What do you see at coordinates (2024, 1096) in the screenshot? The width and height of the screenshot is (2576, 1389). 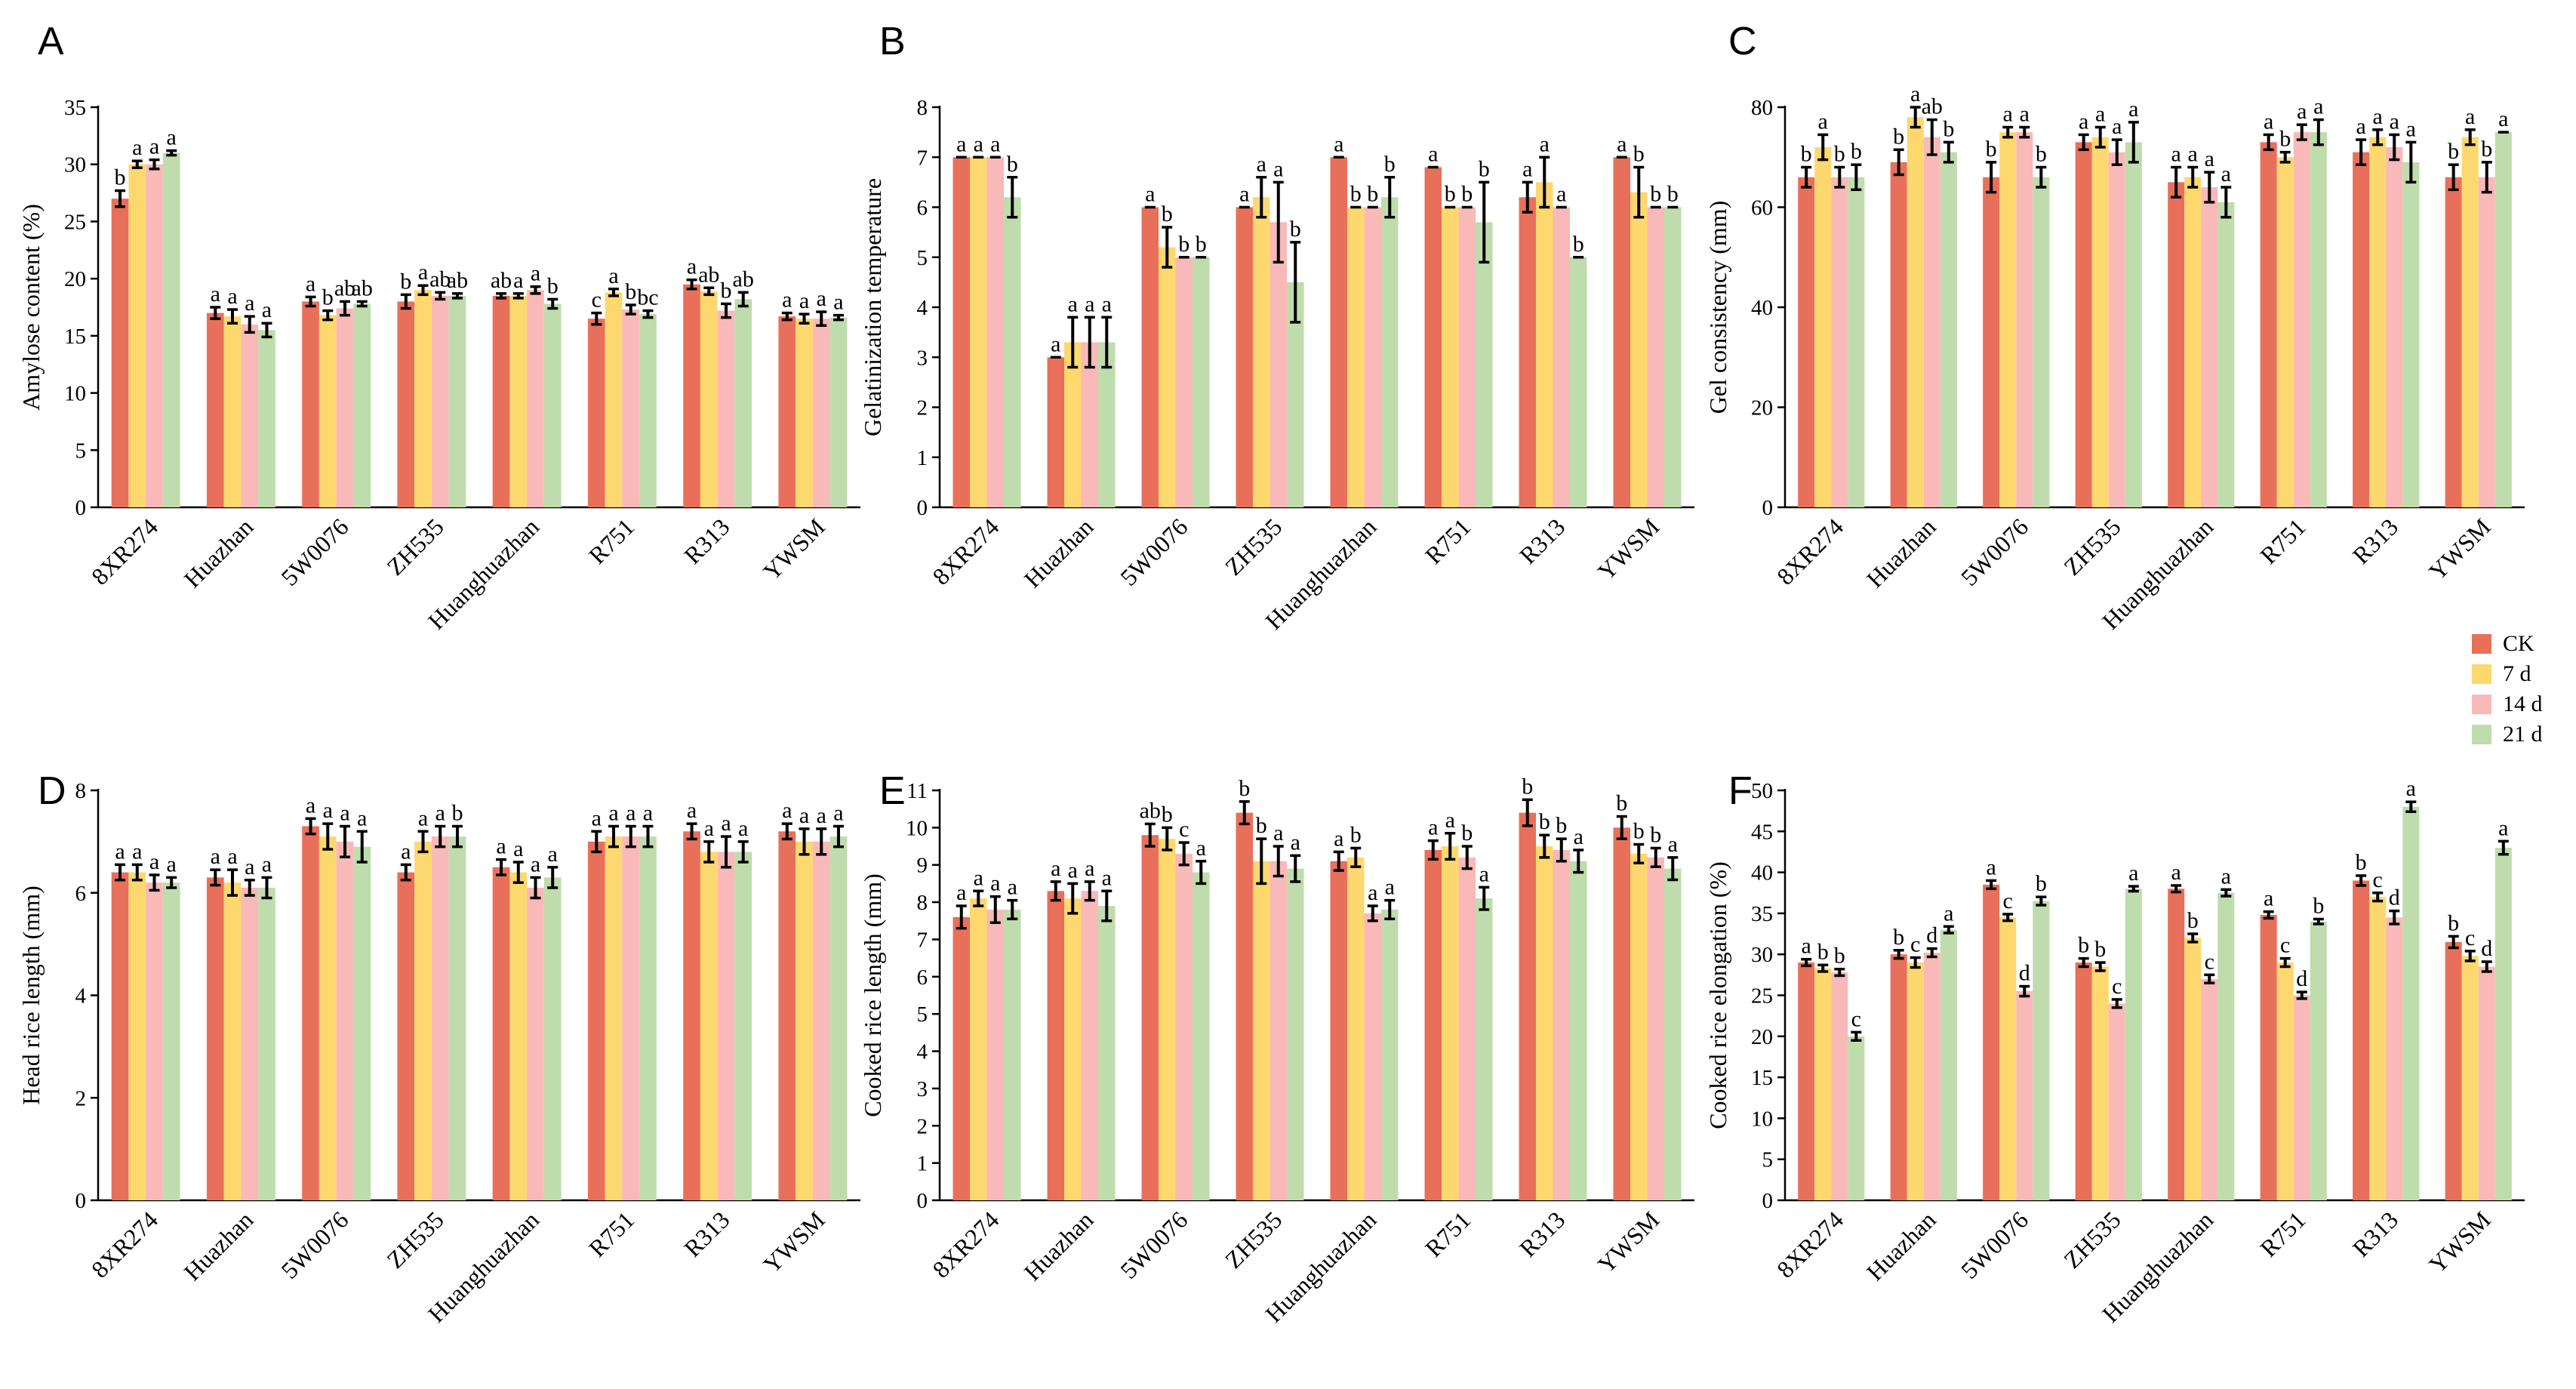 I see `bar-14d-5w0076` at bounding box center [2024, 1096].